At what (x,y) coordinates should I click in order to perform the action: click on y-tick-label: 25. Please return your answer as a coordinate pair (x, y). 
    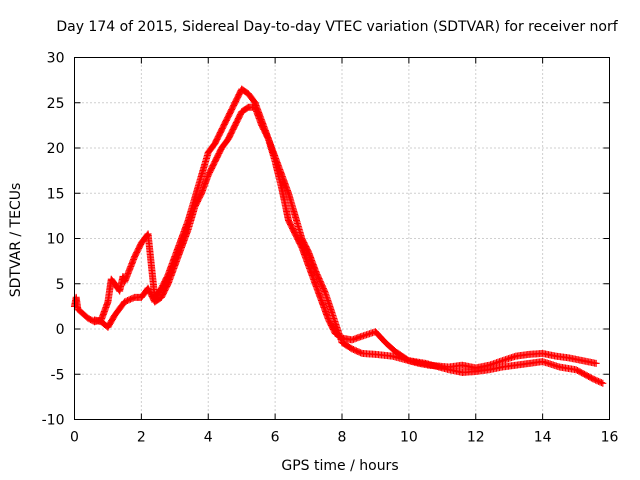
    Looking at the image, I should click on (56, 104).